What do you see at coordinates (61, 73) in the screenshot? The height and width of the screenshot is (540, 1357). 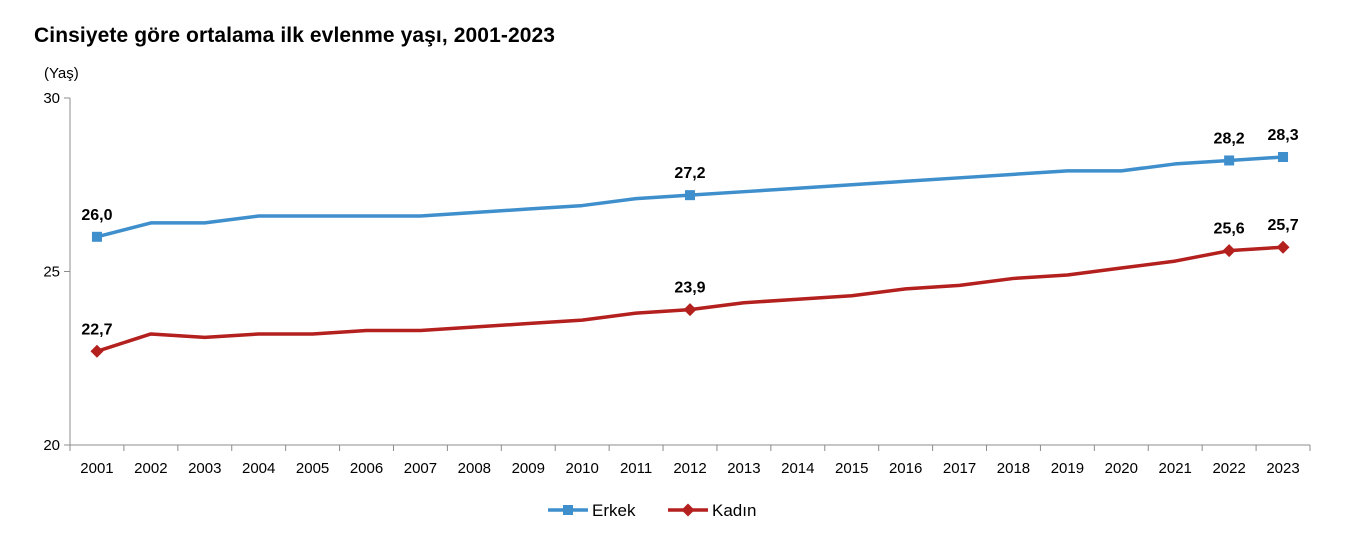 I see `y-axis-unit-label: (Yaş)` at bounding box center [61, 73].